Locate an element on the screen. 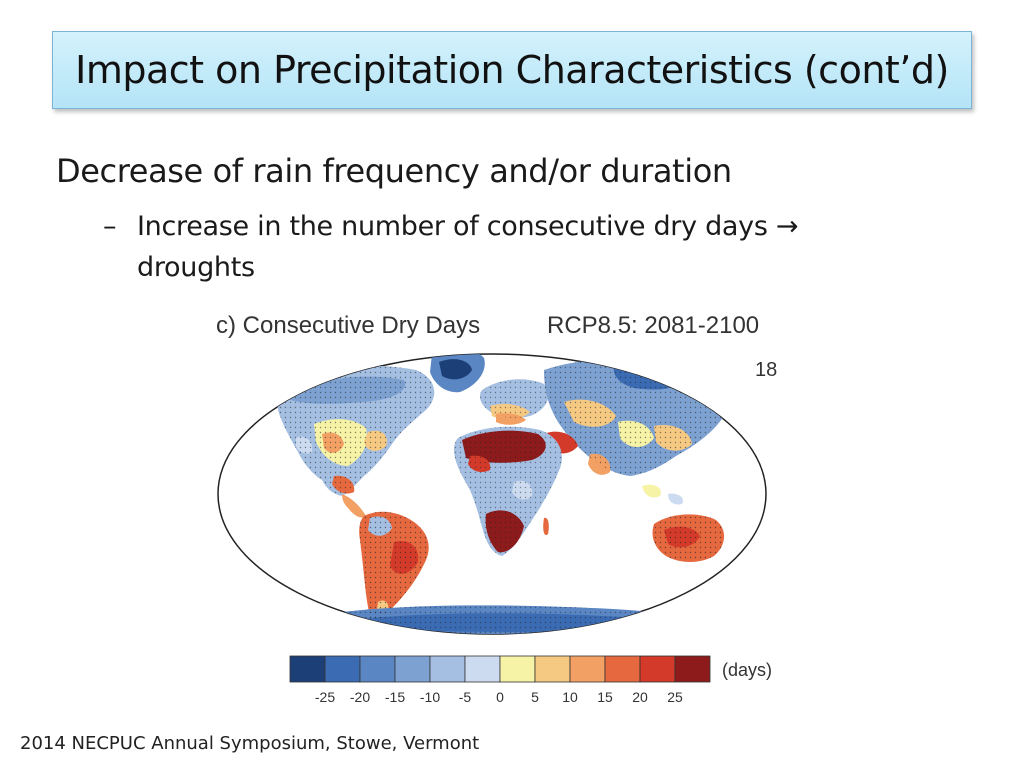  colorbar-tick-label: 5 is located at coordinates (535, 697).